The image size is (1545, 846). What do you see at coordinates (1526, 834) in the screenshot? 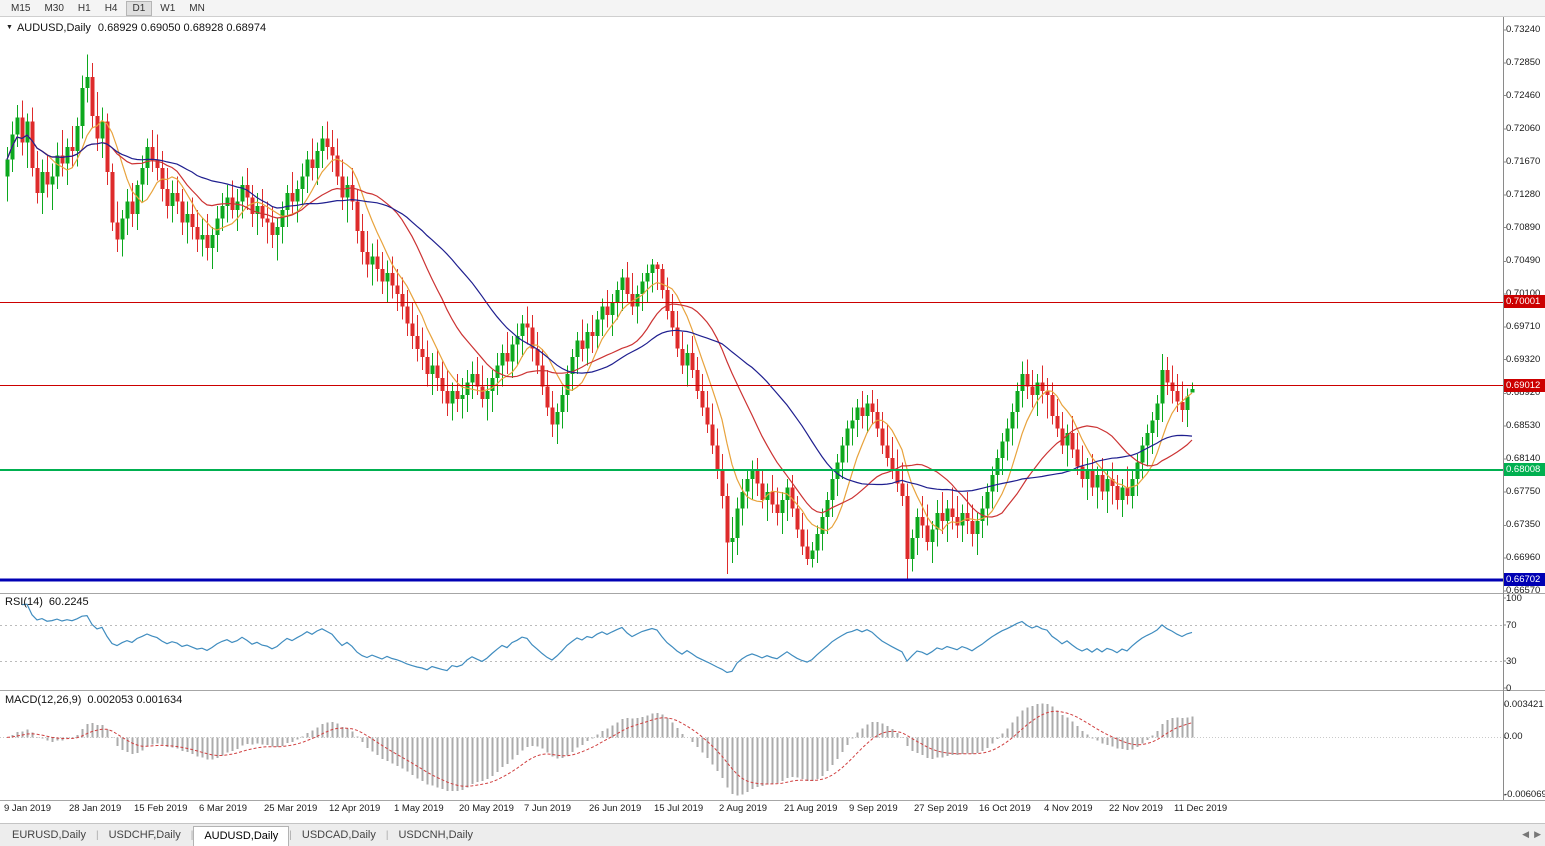
I see `tab-scroll-left-icon: ◀` at bounding box center [1526, 834].